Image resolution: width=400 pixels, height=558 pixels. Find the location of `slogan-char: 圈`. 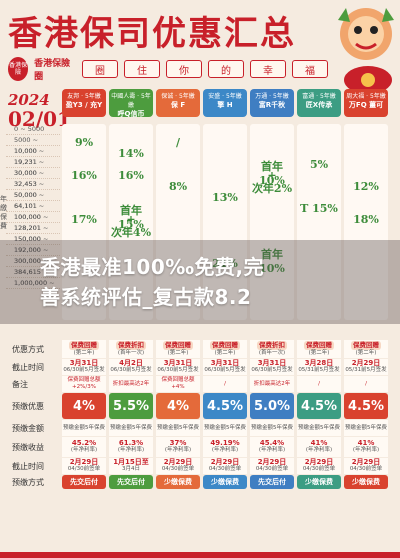

slogan-char: 圈 is located at coordinates (100, 69).